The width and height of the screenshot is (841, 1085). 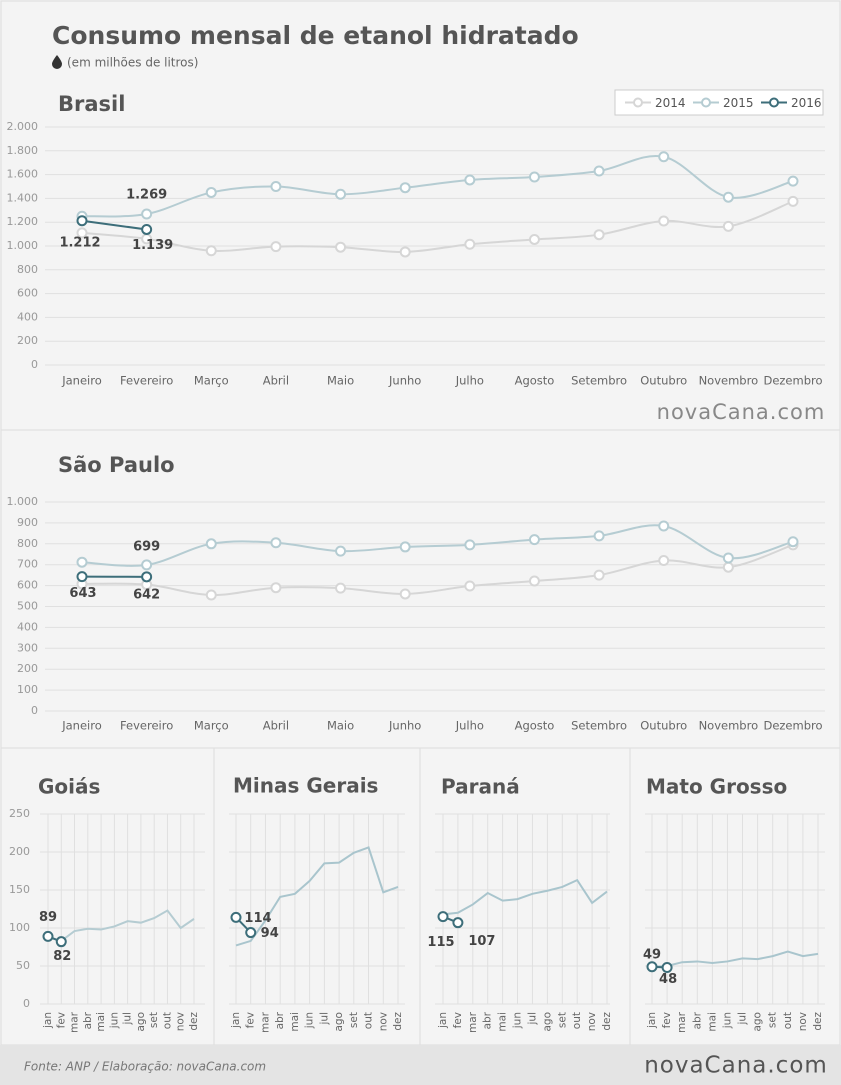 I want to click on data-label: 114, so click(x=257, y=918).